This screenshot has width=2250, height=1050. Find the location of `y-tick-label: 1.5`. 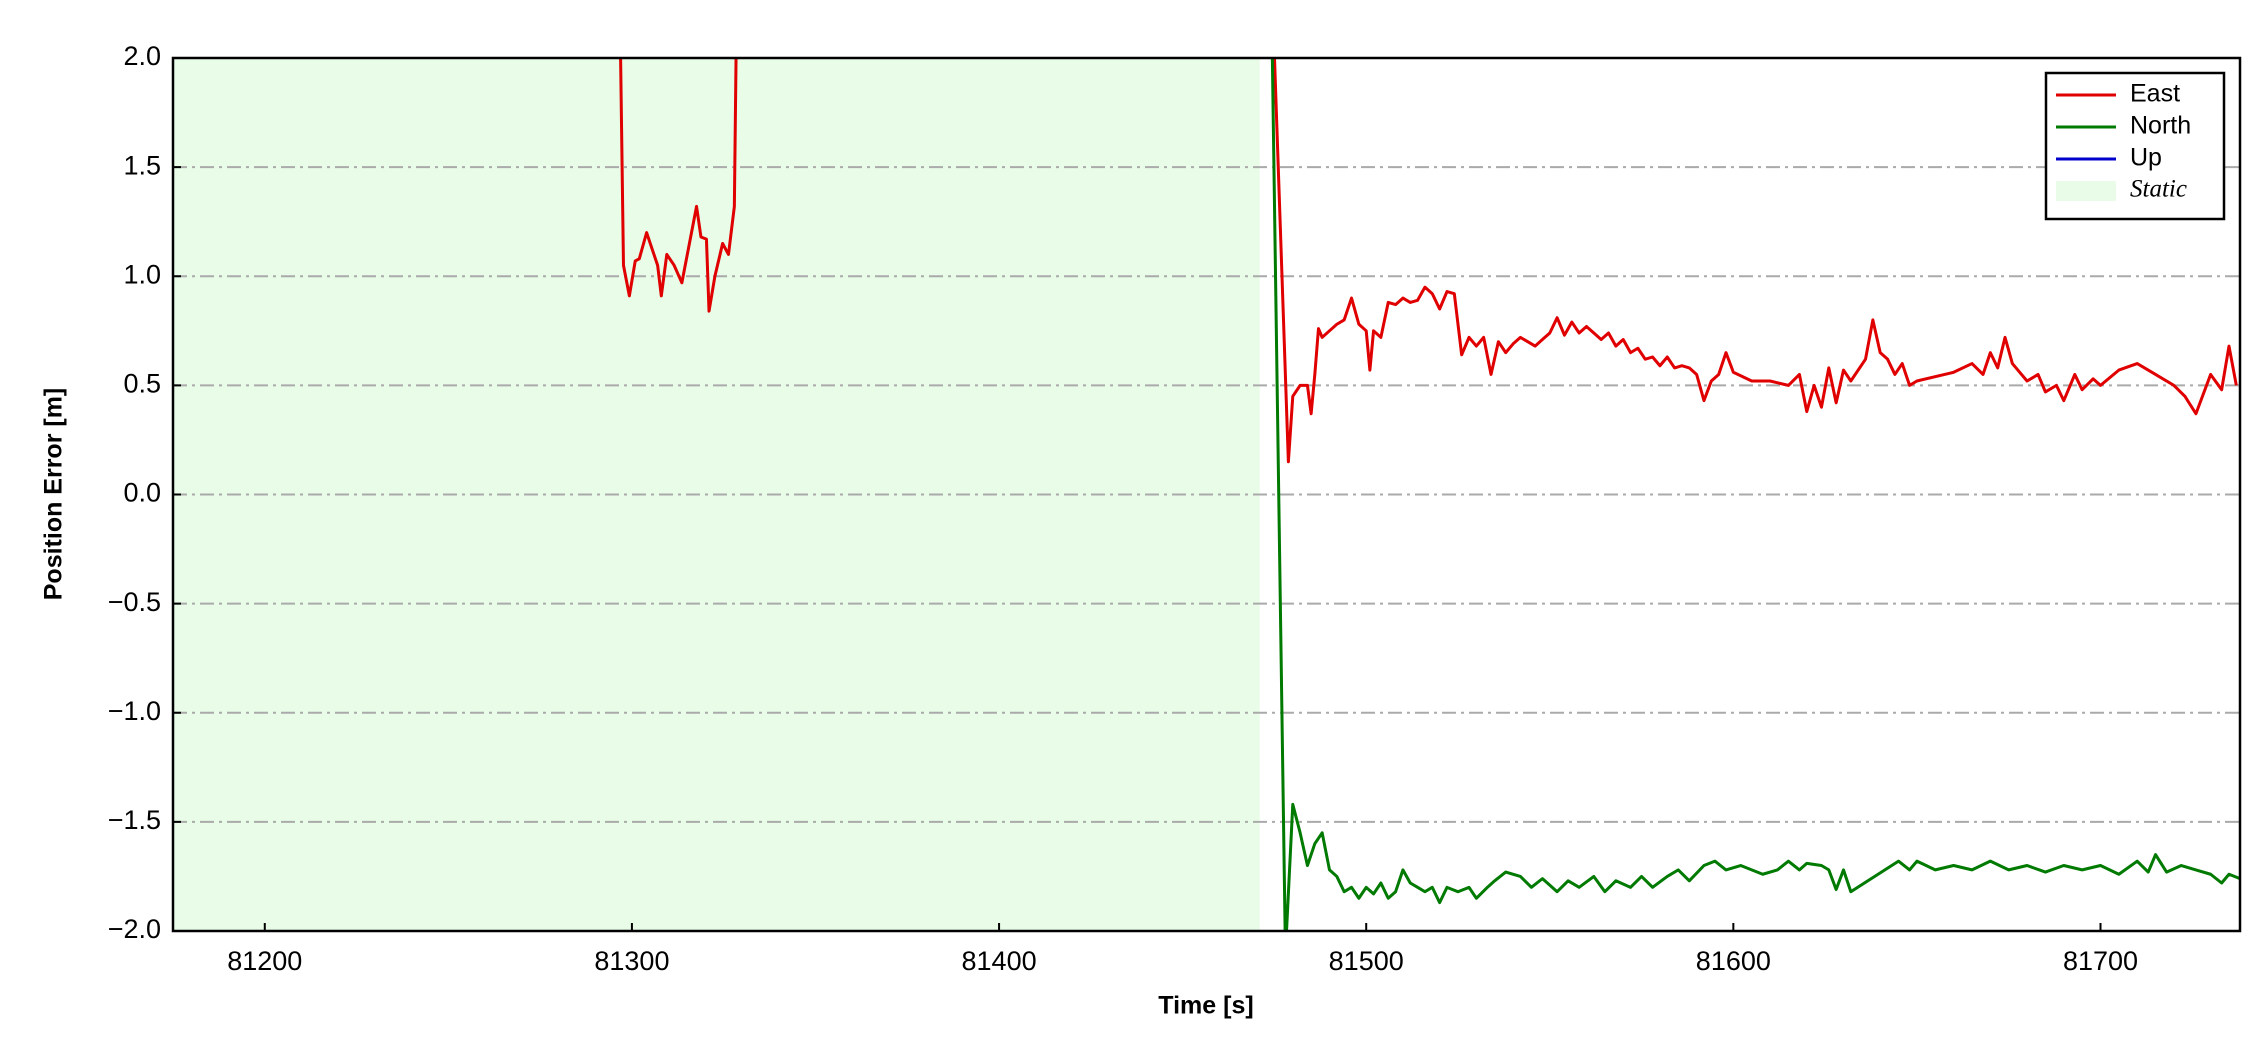

y-tick-label: 1.5 is located at coordinates (142, 165).